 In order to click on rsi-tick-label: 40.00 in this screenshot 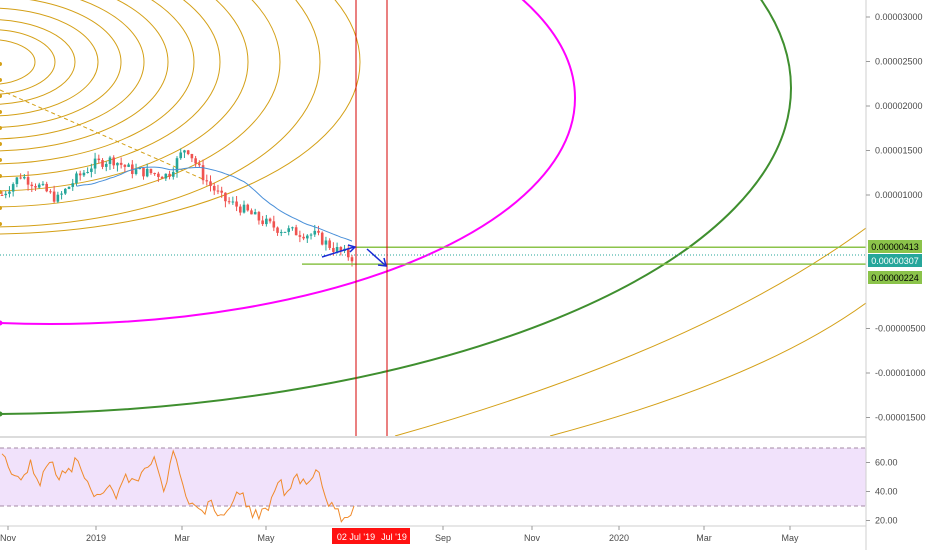, I will do `click(886, 492)`.